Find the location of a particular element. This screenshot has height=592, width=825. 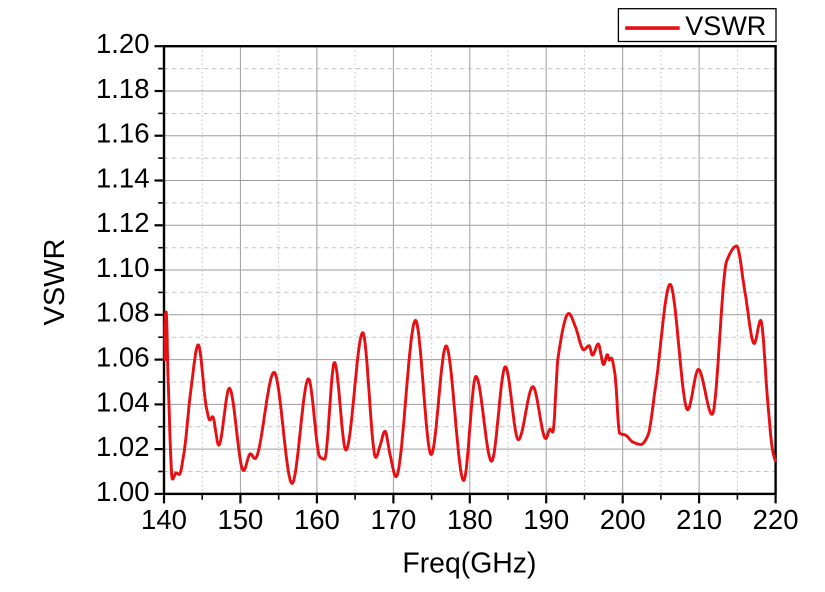

svg-text: Freq(GHz) is located at coordinates (469, 564).